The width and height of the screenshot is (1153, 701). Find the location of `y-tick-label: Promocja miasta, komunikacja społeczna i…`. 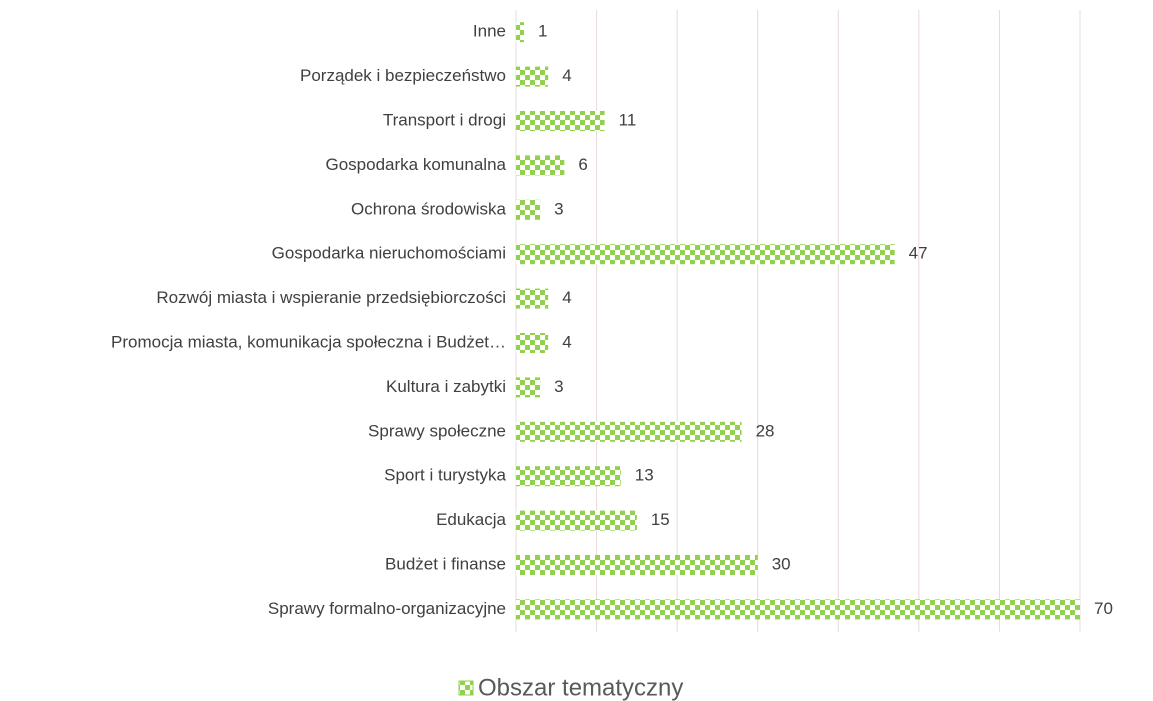

y-tick-label: Promocja miasta, komunikacja społeczna i… is located at coordinates (308, 341).